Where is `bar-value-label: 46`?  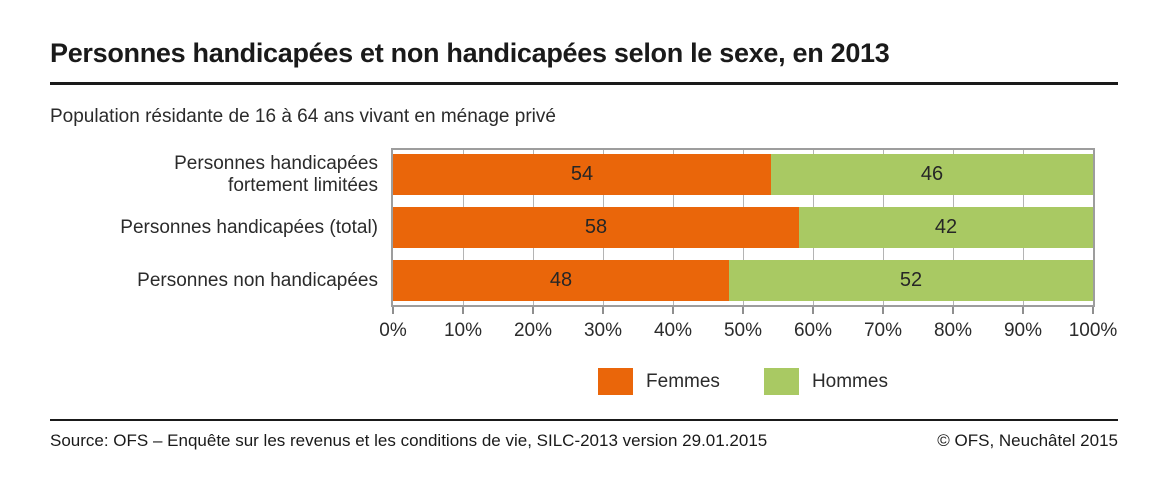
bar-value-label: 46 is located at coordinates (932, 174).